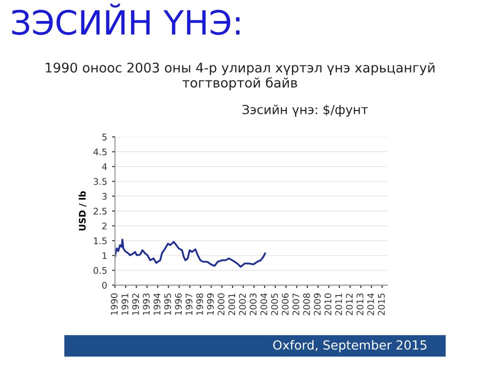 The height and width of the screenshot is (367, 500). Describe the element at coordinates (189, 304) in the screenshot. I see `x-tick-label: 1997` at that location.